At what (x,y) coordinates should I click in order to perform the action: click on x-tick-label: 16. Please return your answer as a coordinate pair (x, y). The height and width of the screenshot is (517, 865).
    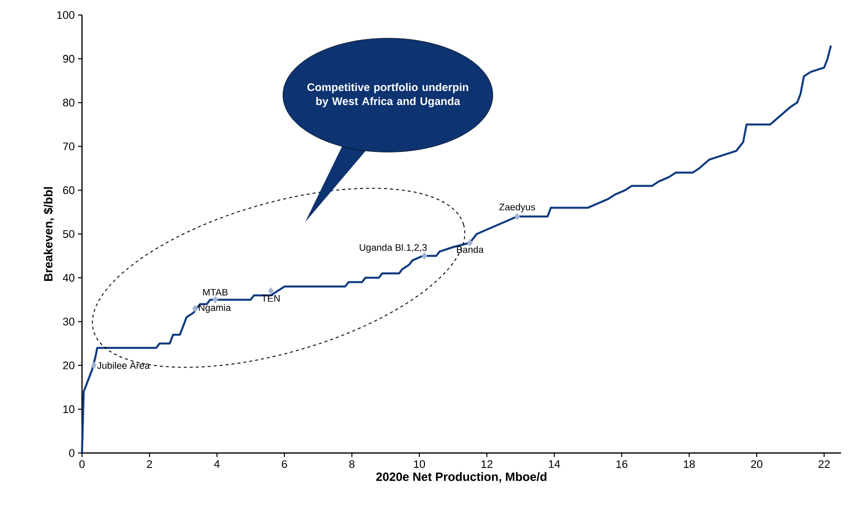
    Looking at the image, I should click on (622, 464).